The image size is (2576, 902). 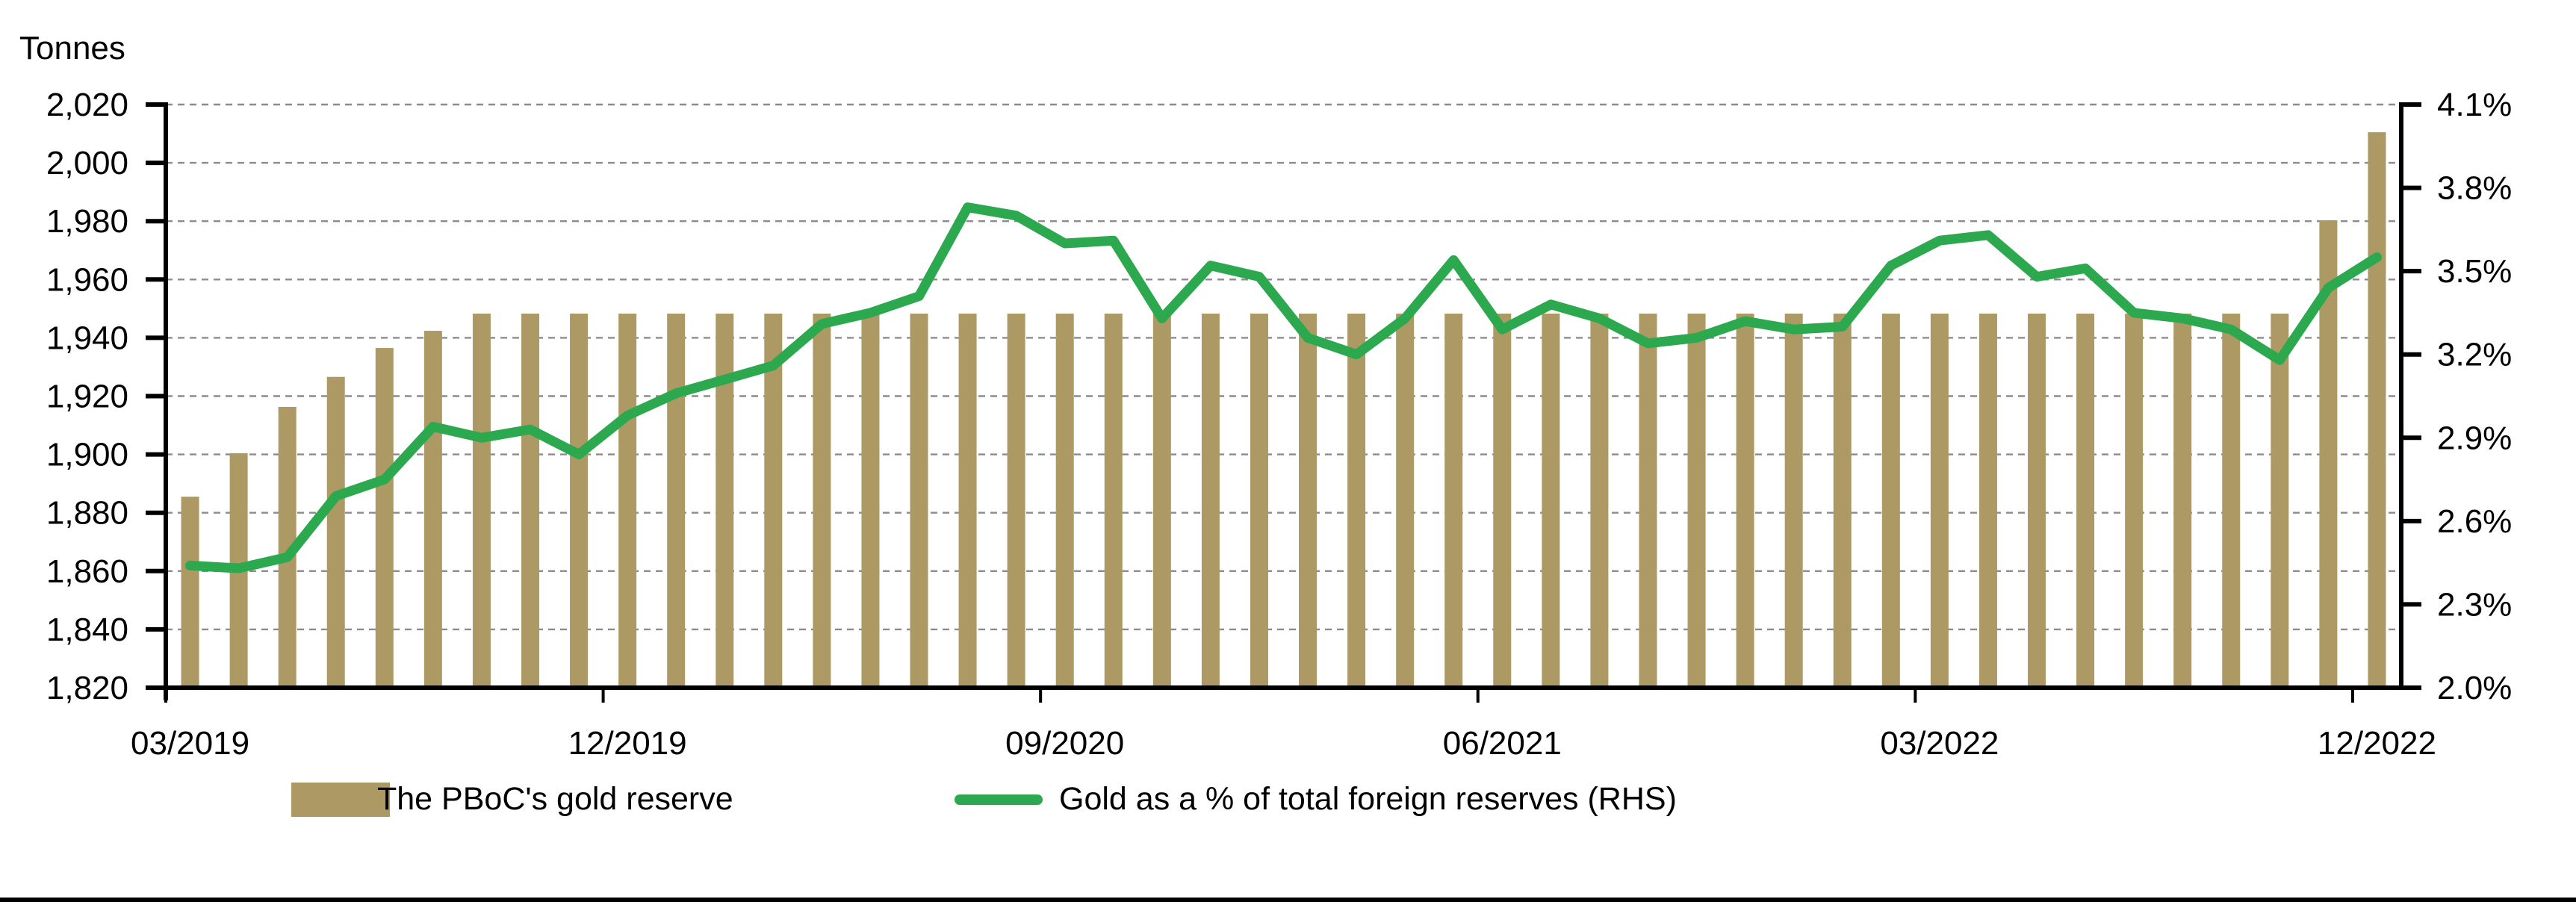 I want to click on gold-reserve-bar-12/2020, so click(x=1211, y=501).